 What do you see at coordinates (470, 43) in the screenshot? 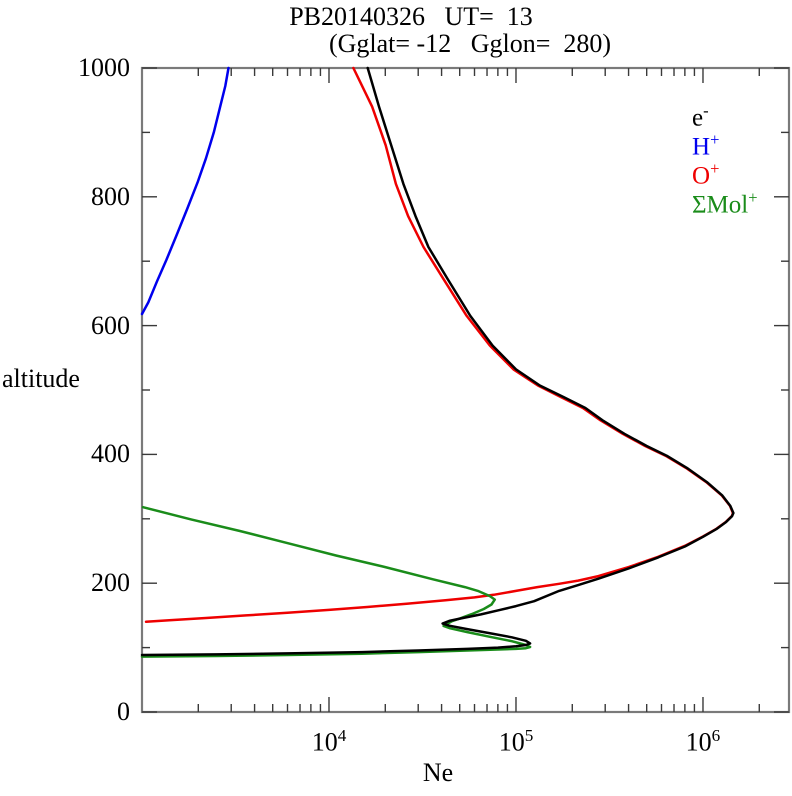
I see `chart-subtitle: (Gglat= -12 Gglon= 280)` at bounding box center [470, 43].